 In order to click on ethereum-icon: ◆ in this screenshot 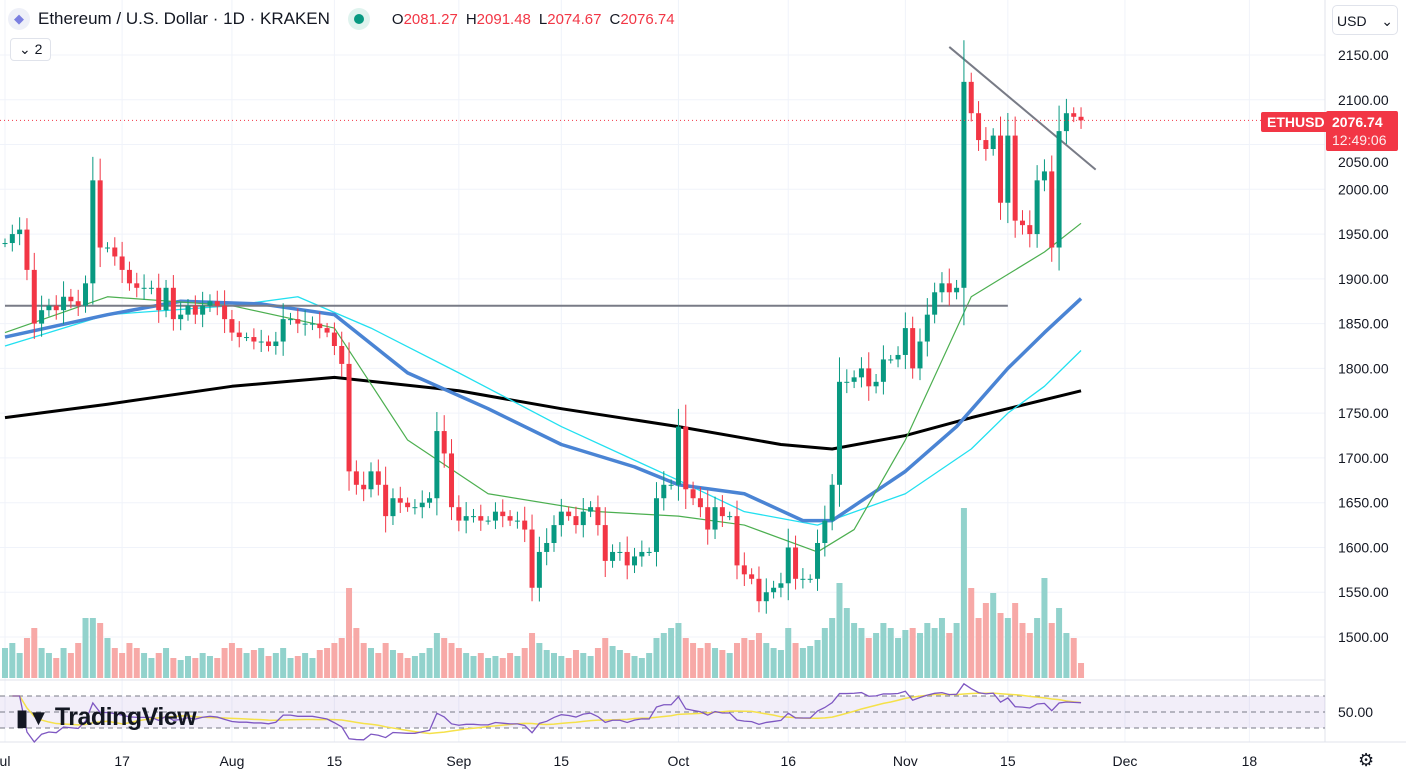, I will do `click(19, 19)`.